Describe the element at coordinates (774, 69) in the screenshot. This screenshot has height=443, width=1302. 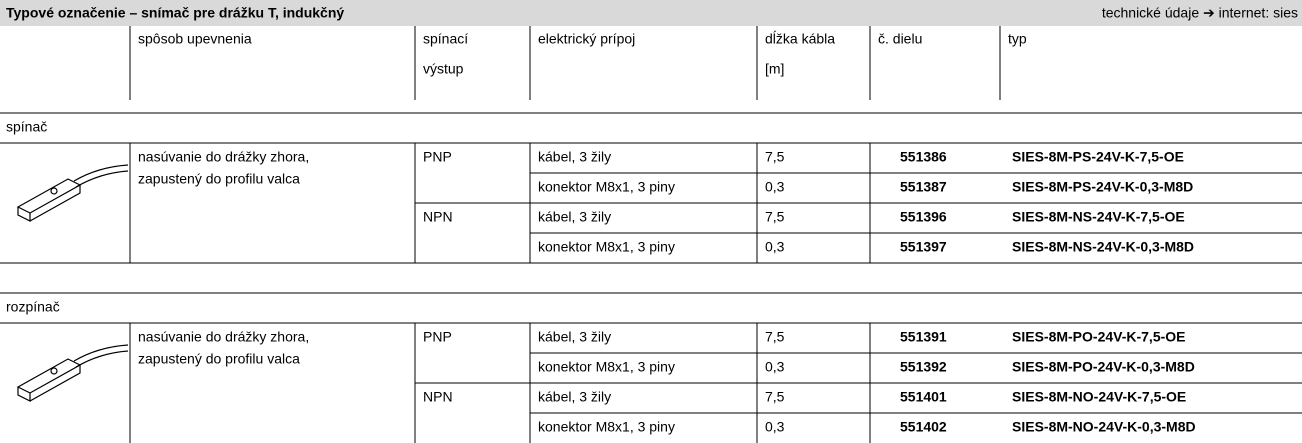
I see `column-header: [m]` at that location.